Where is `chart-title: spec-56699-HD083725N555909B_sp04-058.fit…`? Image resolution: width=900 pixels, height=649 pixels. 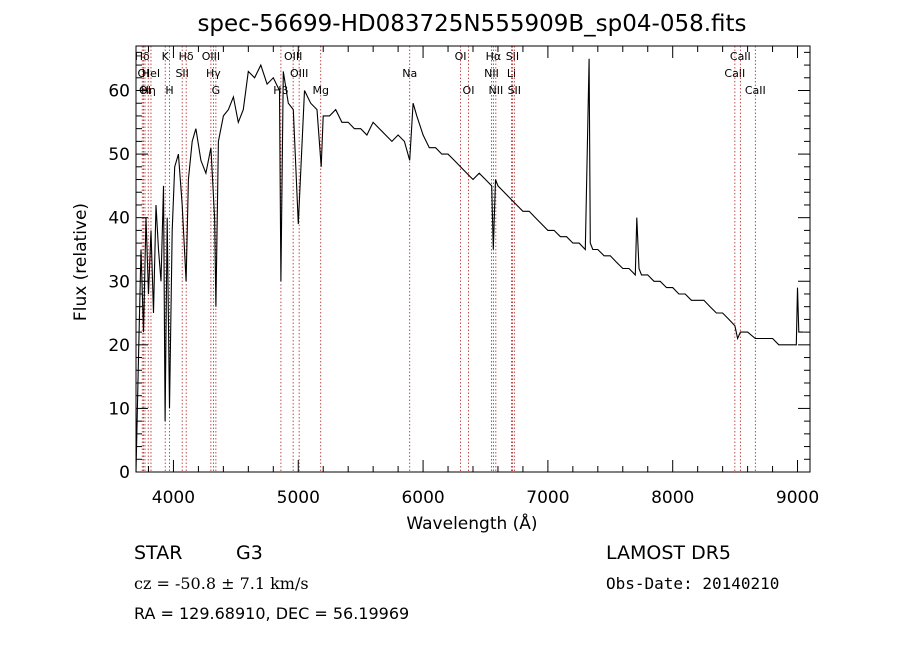
chart-title: spec-56699-HD083725N555909B_sp04-058.fit… is located at coordinates (471, 24).